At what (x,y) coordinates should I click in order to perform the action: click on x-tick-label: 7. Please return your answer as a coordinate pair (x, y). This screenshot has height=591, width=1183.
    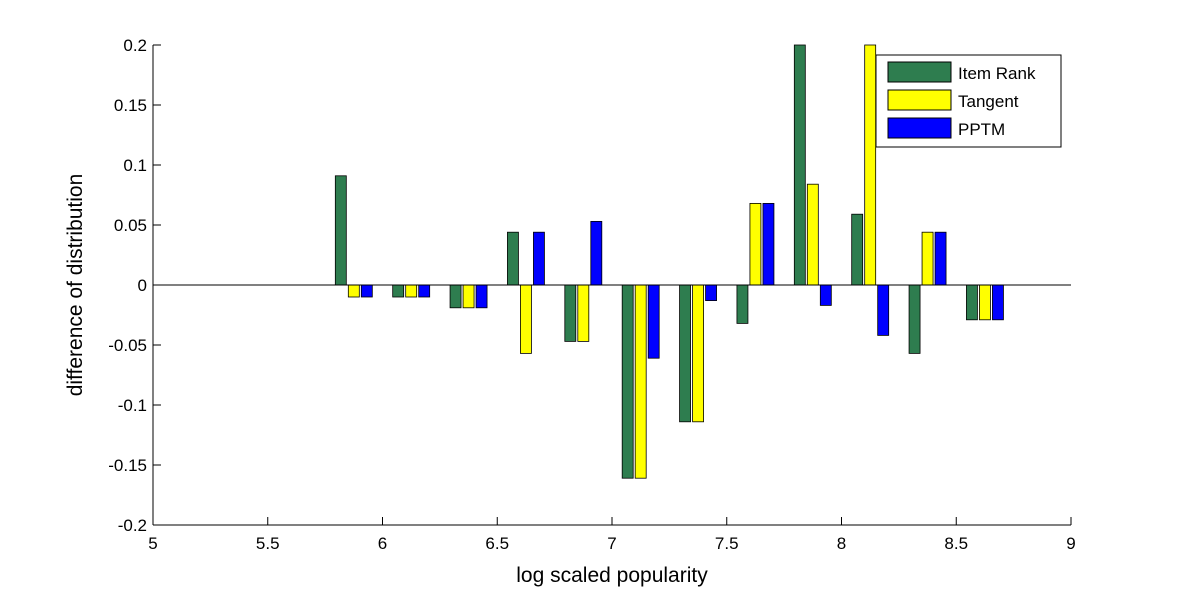
    Looking at the image, I should click on (611, 543).